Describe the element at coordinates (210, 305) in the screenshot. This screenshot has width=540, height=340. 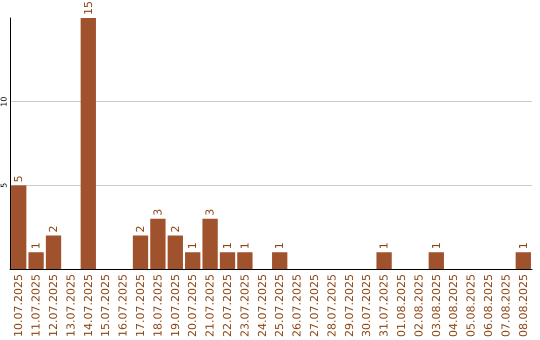
I see `x-tick-label: 21.07.2025` at that location.